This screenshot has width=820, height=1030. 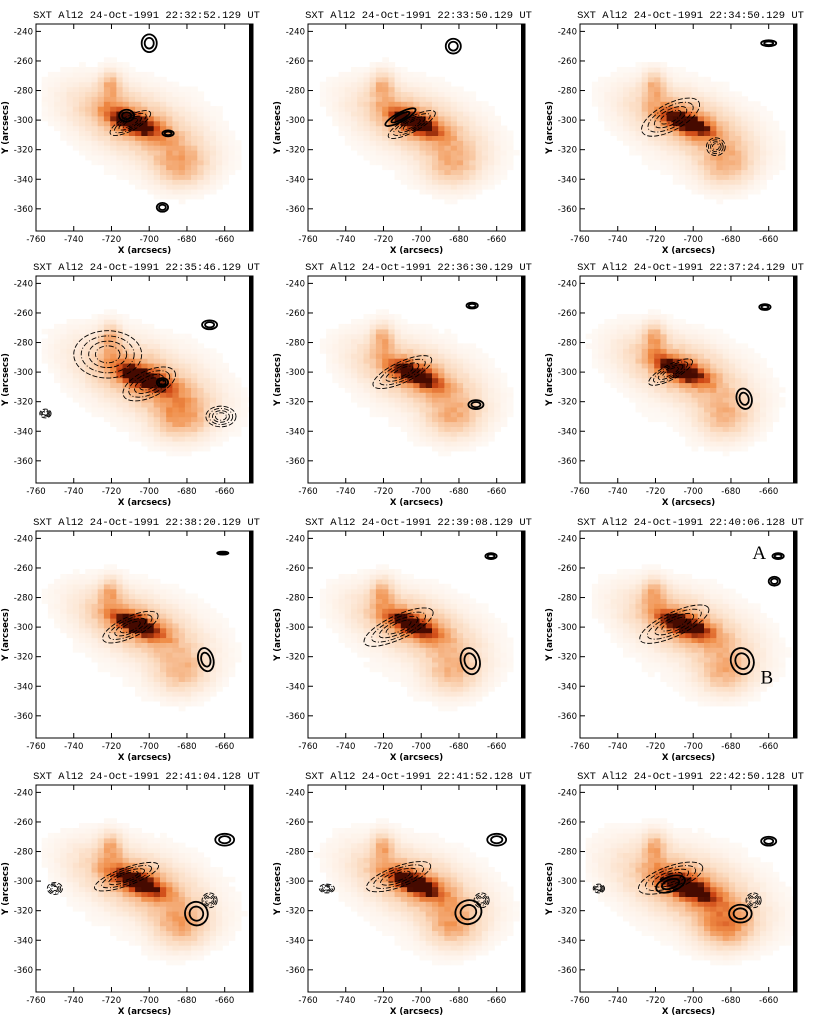 I want to click on contours, so click(x=138, y=373).